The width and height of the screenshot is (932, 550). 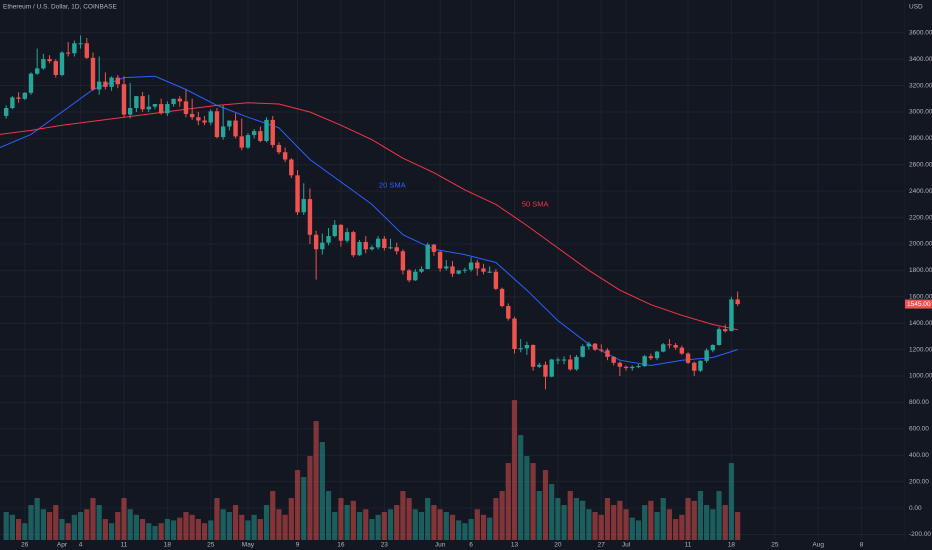 What do you see at coordinates (535, 203) in the screenshot?
I see `series-label: 50 SMA` at bounding box center [535, 203].